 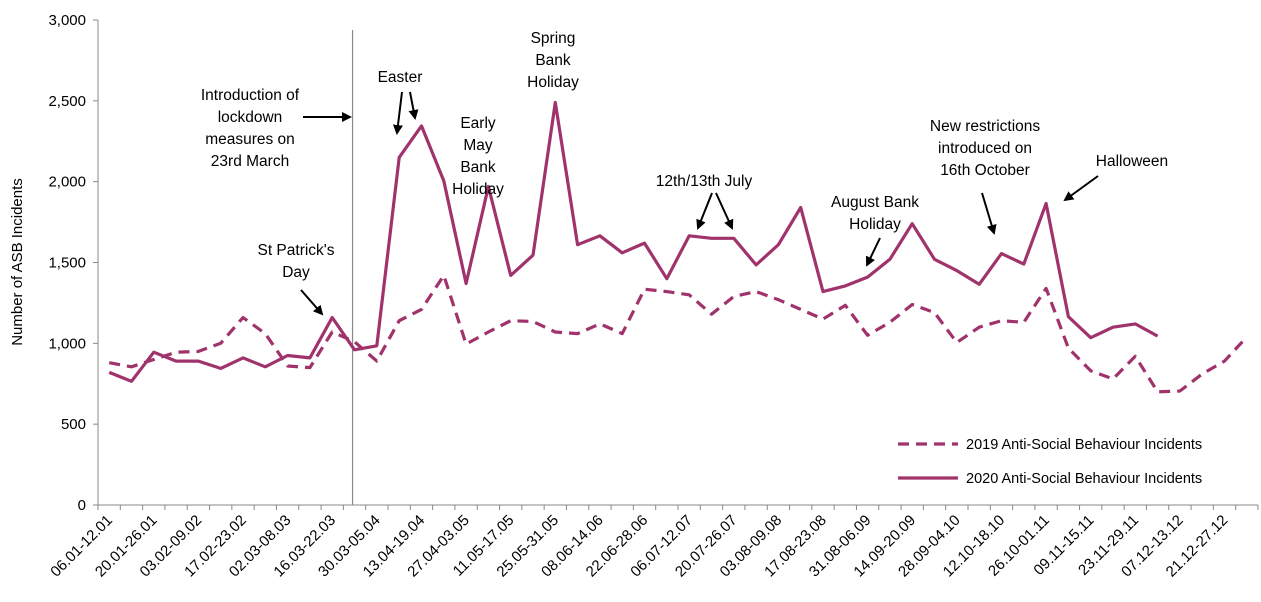 What do you see at coordinates (250, 139) in the screenshot?
I see `annotation-lockdown-line: measures on` at bounding box center [250, 139].